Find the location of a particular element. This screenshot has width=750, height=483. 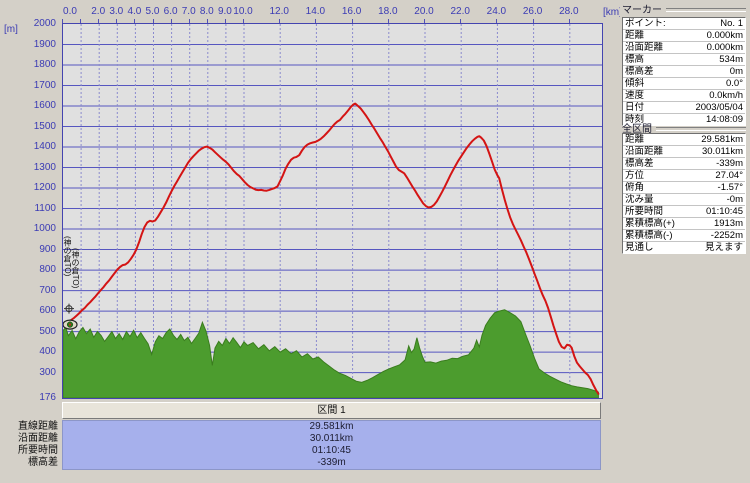

x-tick-label: 8.0 is located at coordinates (206, 11).